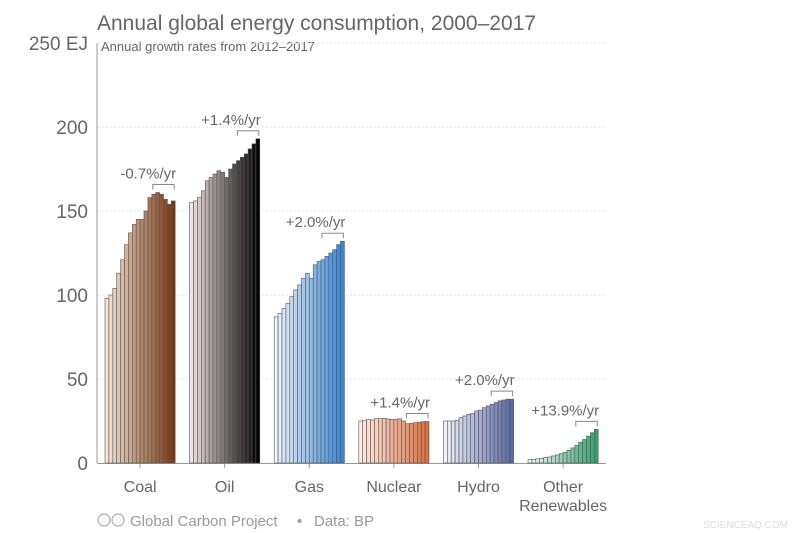 Image resolution: width=800 pixels, height=533 pixels. What do you see at coordinates (563, 506) in the screenshot?
I see `category-label: Renewables` at bounding box center [563, 506].